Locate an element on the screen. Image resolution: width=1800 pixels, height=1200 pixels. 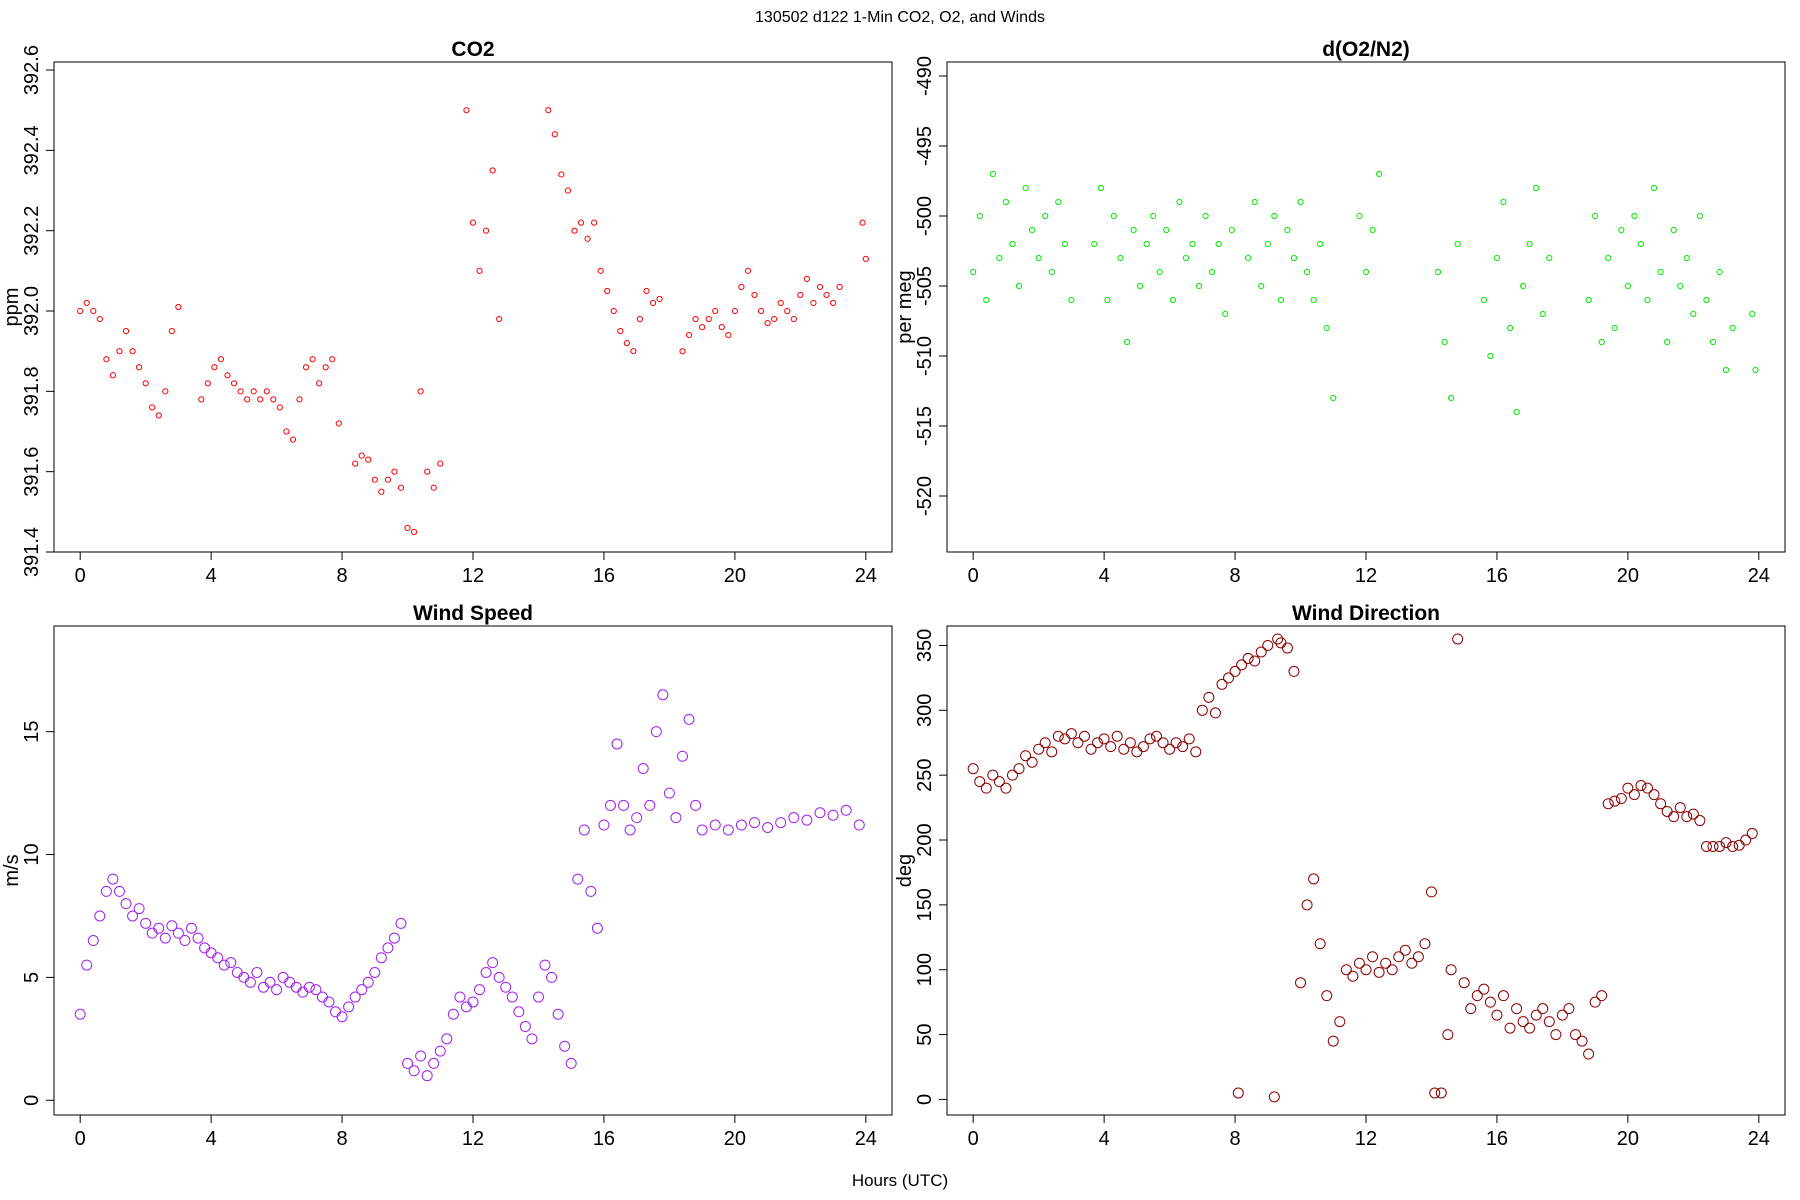
d-o2-n2-ylabel: per meg is located at coordinates (905, 306).